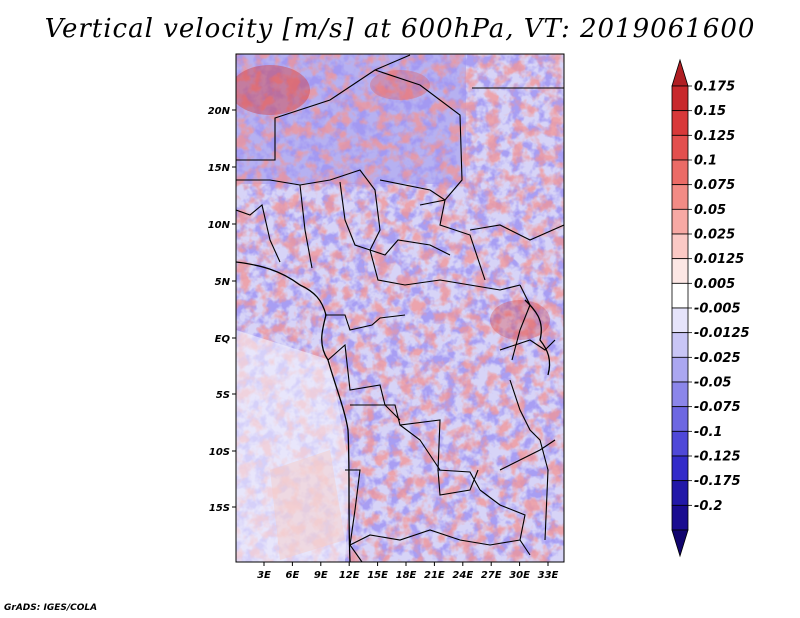  What do you see at coordinates (710, 210) in the screenshot?
I see `colorbar-label: 0.05` at bounding box center [710, 210].